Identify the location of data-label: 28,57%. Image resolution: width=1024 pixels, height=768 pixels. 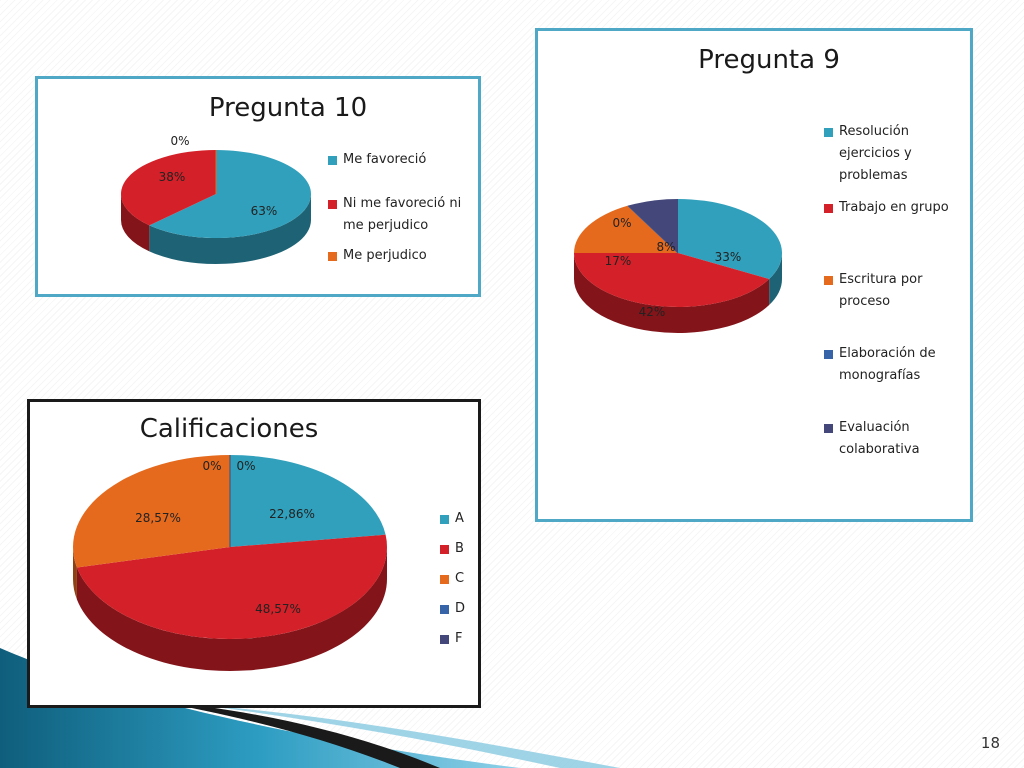
(158, 518).